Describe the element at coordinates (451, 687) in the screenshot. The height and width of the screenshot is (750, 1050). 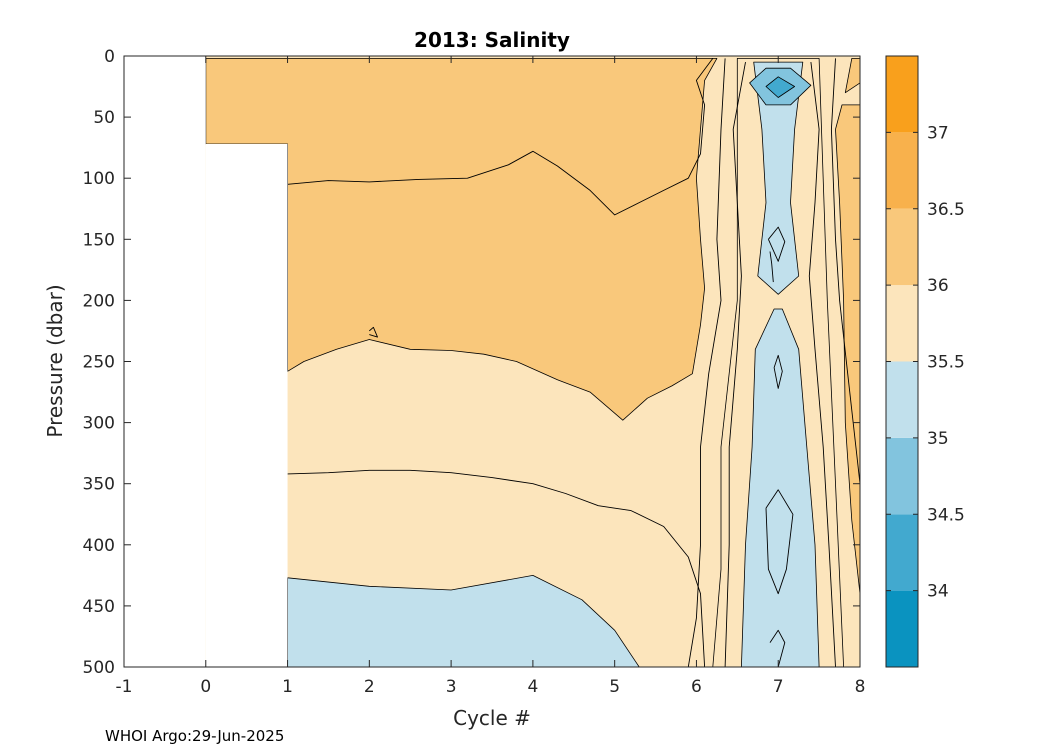
I see `x-tick-label: 3` at that location.